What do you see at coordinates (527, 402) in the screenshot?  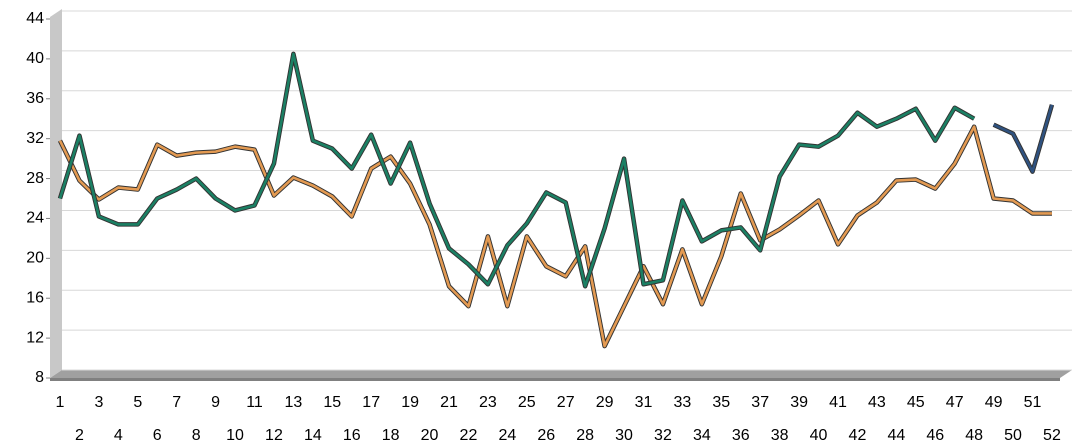 I see `x-tick-label: 25` at bounding box center [527, 402].